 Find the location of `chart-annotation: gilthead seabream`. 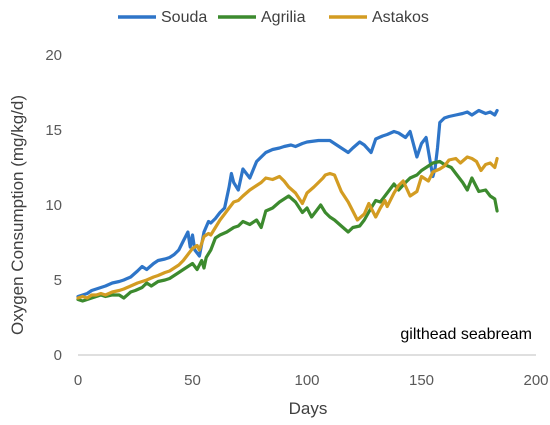

chart-annotation: gilthead seabream is located at coordinates (466, 334).